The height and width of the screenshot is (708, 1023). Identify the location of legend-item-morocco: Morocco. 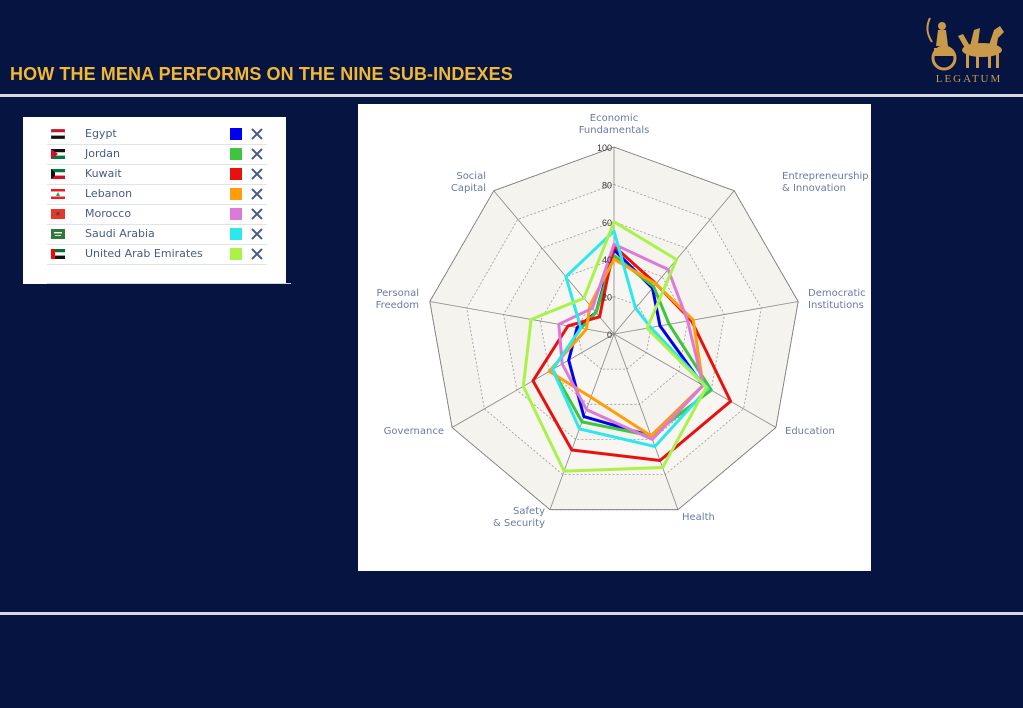
(157, 215).